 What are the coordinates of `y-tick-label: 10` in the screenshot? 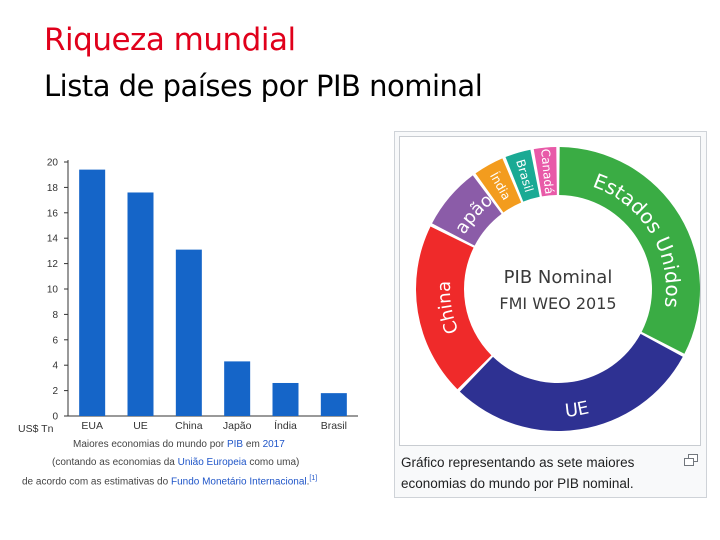 It's located at (53, 290).